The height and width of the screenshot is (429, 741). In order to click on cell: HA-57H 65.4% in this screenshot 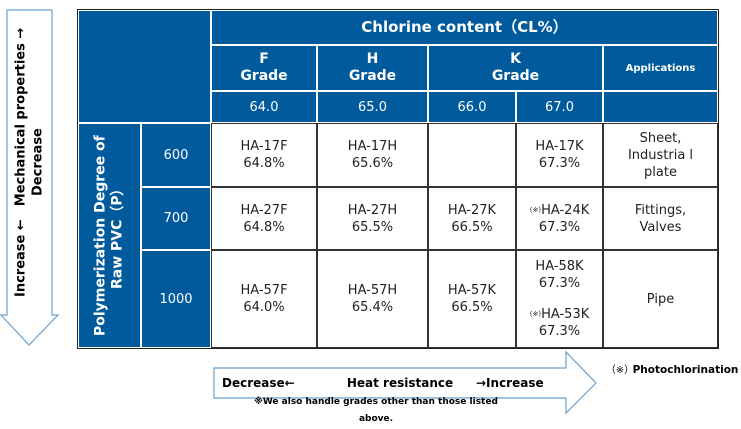, I will do `click(372, 299)`.